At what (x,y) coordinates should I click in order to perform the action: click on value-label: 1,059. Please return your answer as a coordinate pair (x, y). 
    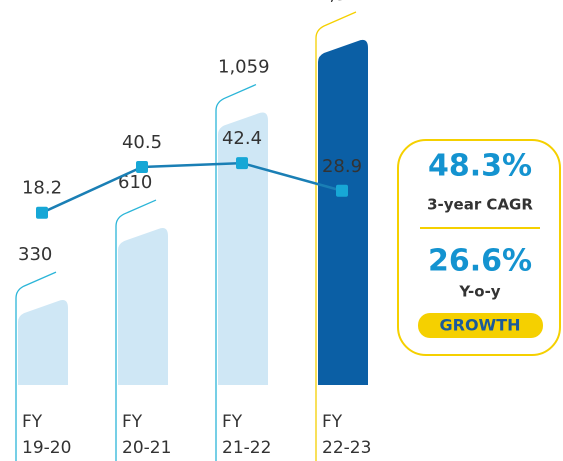
    Looking at the image, I should click on (244, 67).